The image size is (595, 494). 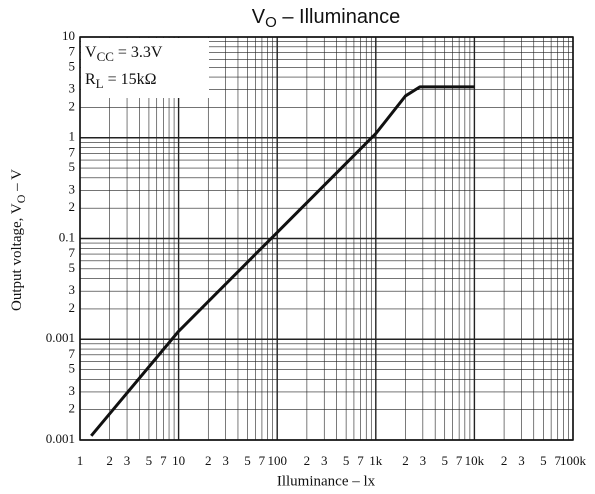 What do you see at coordinates (105, 56) in the screenshot?
I see `annotation-sub: CC` at bounding box center [105, 56].